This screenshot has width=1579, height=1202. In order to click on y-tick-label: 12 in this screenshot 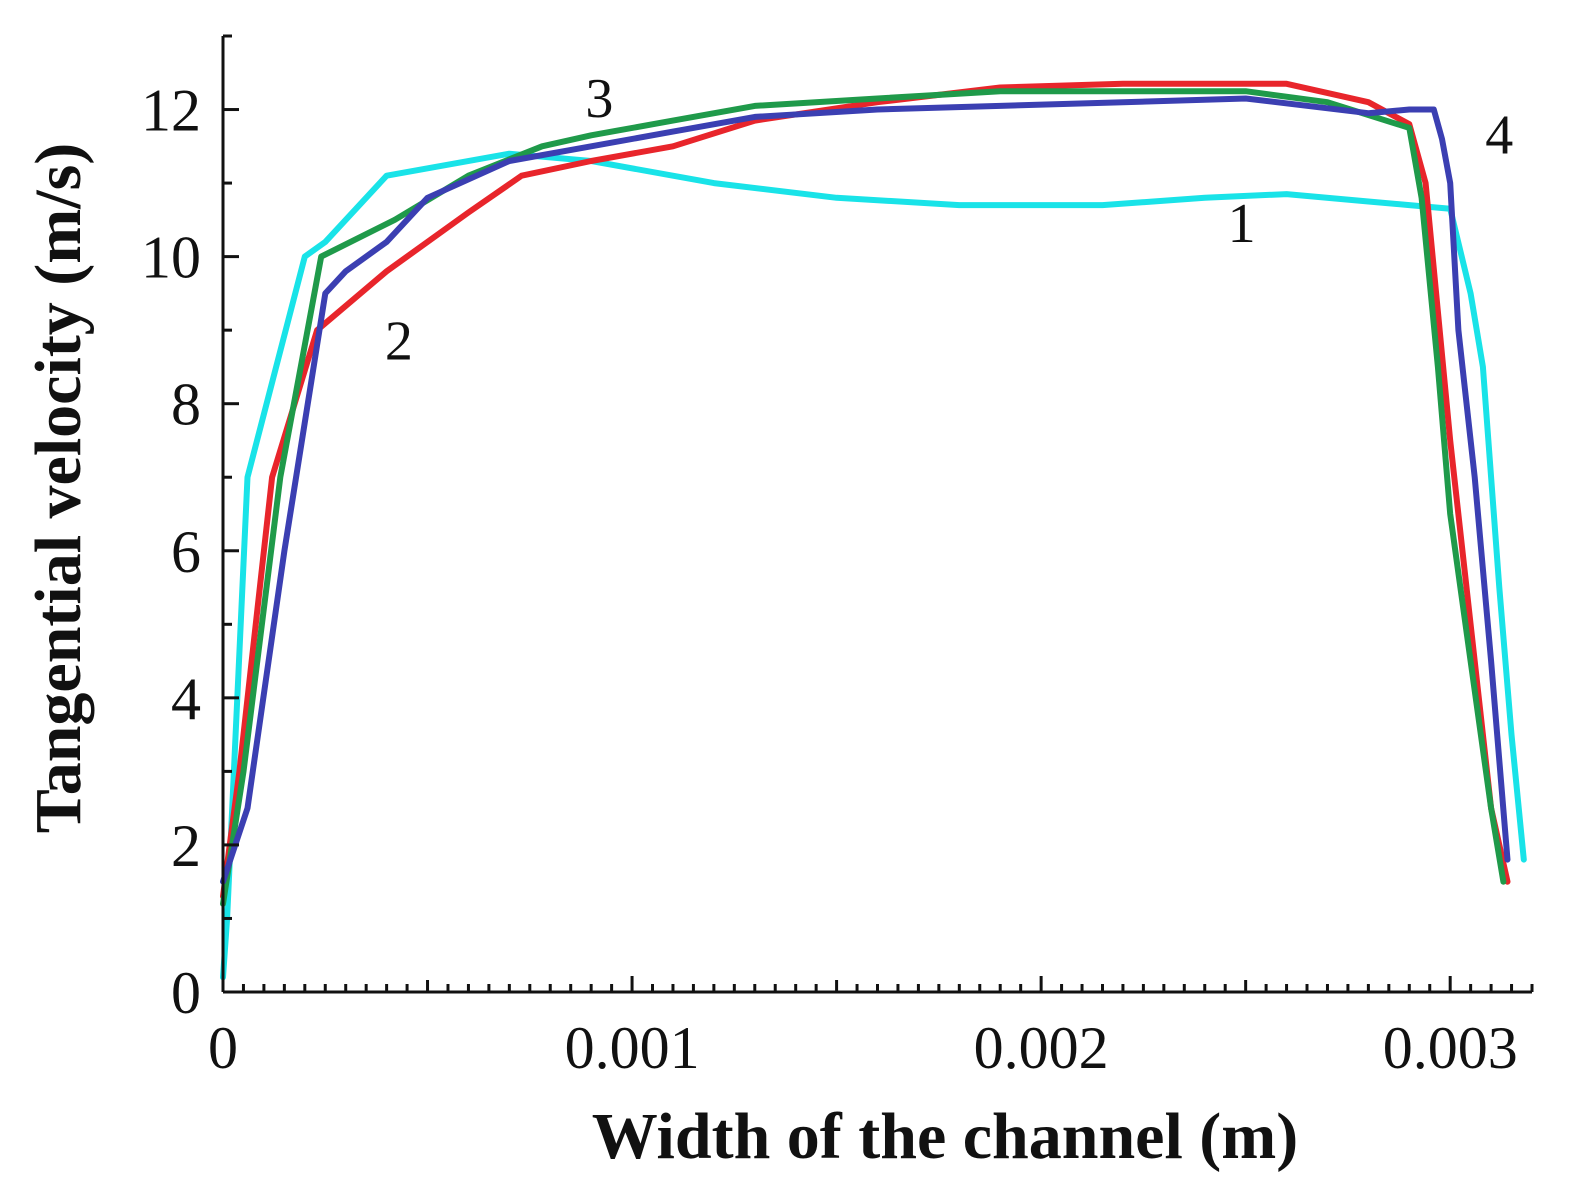, I will do `click(171, 111)`.